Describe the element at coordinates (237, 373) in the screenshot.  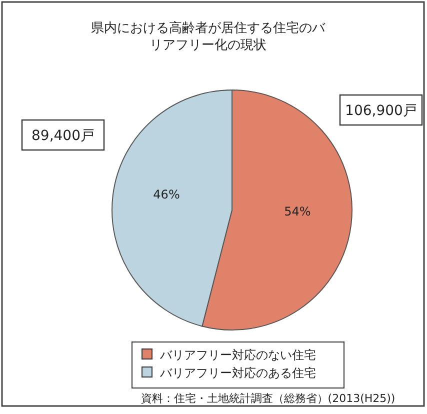
I see `legend-label: バリアフリー対応のある住宅` at that location.